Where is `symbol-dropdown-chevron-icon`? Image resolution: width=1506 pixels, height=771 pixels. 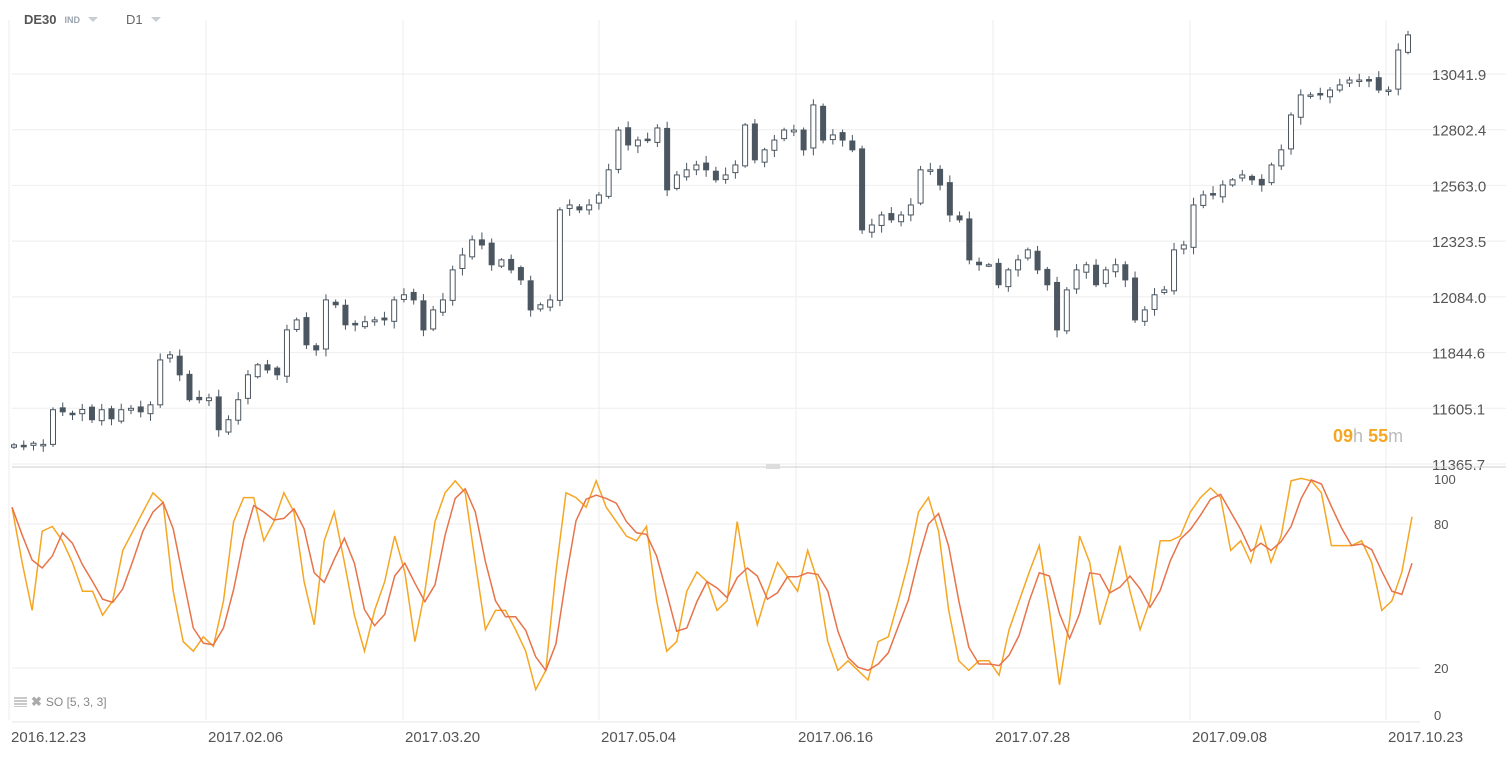
symbol-dropdown-chevron-icon is located at coordinates (93, 19).